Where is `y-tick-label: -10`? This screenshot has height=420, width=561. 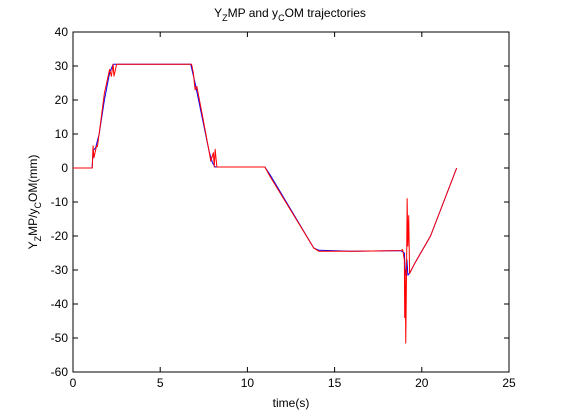 y-tick-label: -10 is located at coordinates (60, 202).